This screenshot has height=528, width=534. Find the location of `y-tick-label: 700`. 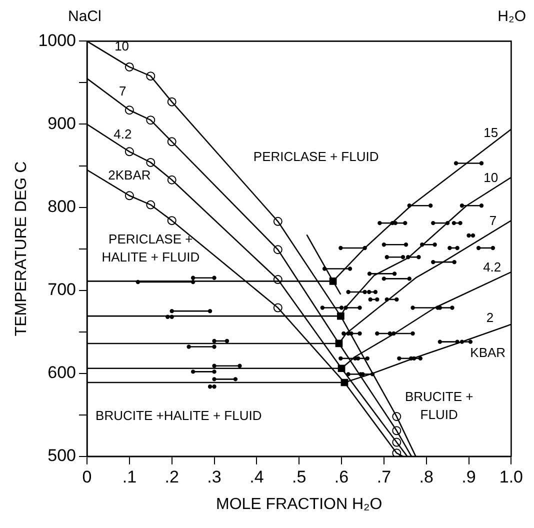

y-tick-label: 700 is located at coordinates (62, 290).